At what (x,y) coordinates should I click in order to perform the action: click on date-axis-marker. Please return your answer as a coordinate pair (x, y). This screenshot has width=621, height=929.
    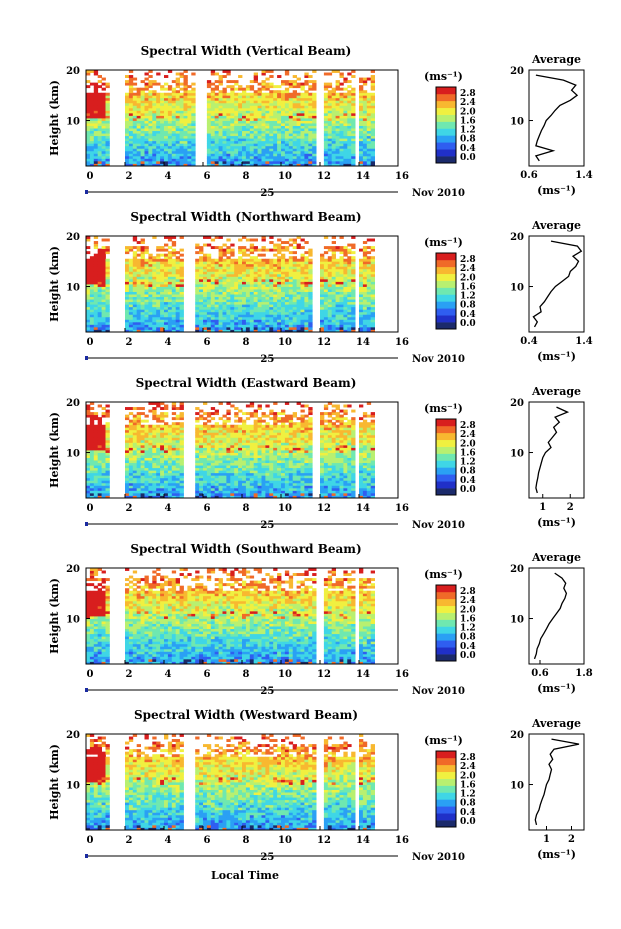
    Looking at the image, I should click on (86, 192).